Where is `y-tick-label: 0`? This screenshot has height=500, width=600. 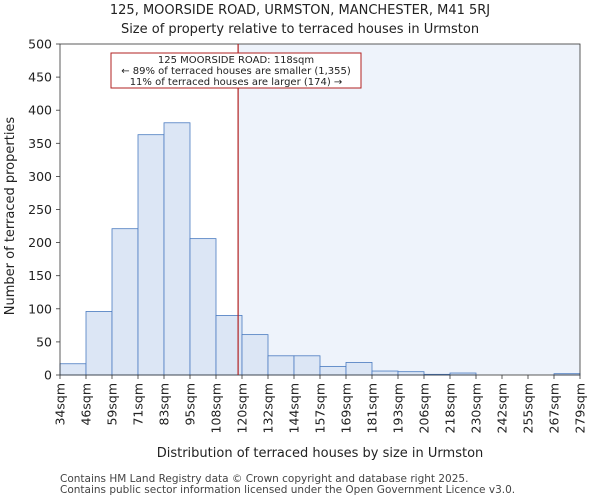
y-tick-label: 0 is located at coordinates (48, 375).